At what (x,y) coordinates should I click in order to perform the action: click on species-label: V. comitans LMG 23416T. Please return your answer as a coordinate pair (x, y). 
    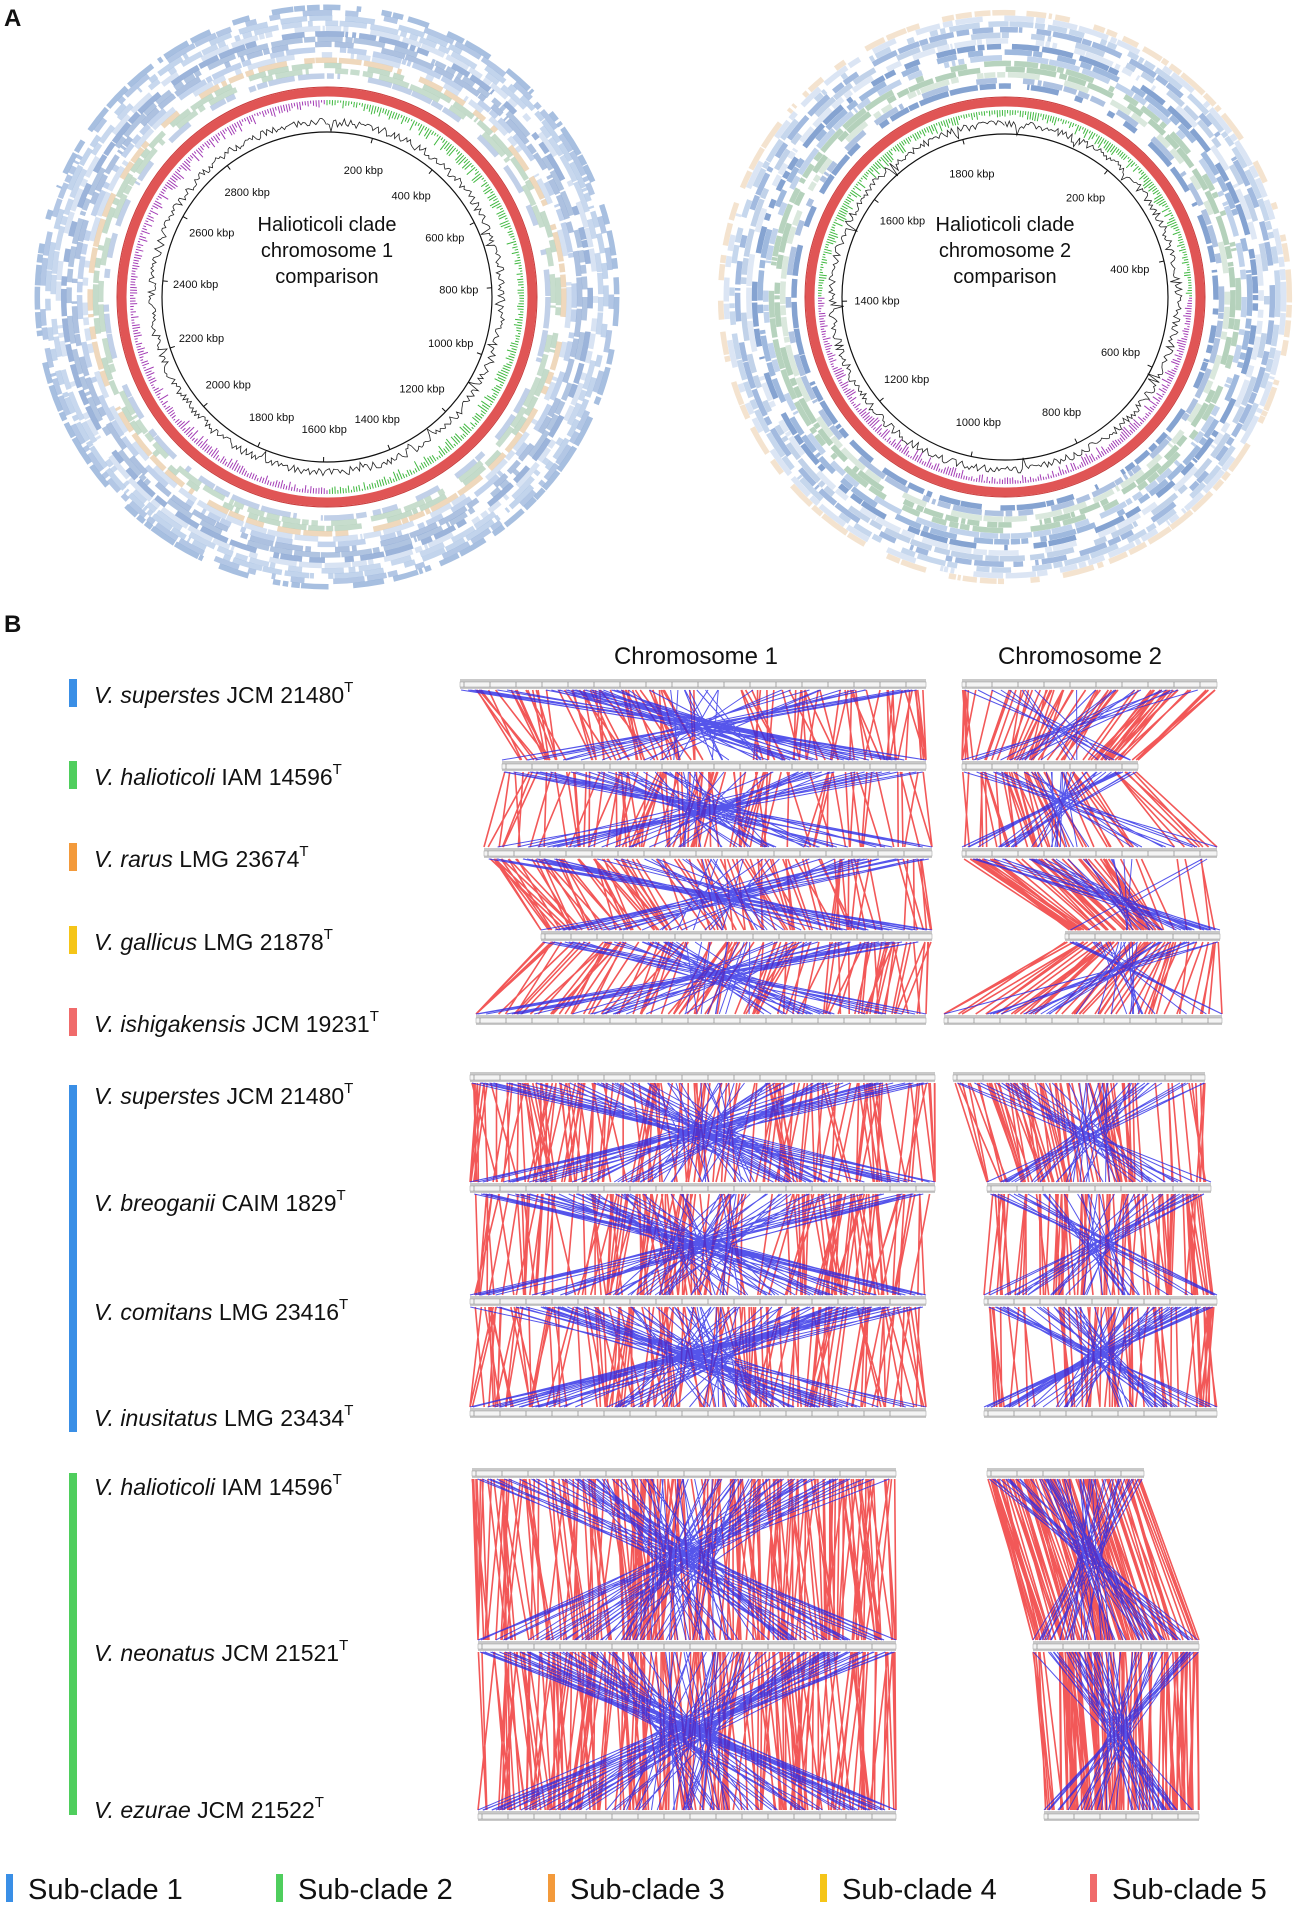
    Looking at the image, I should click on (221, 1310).